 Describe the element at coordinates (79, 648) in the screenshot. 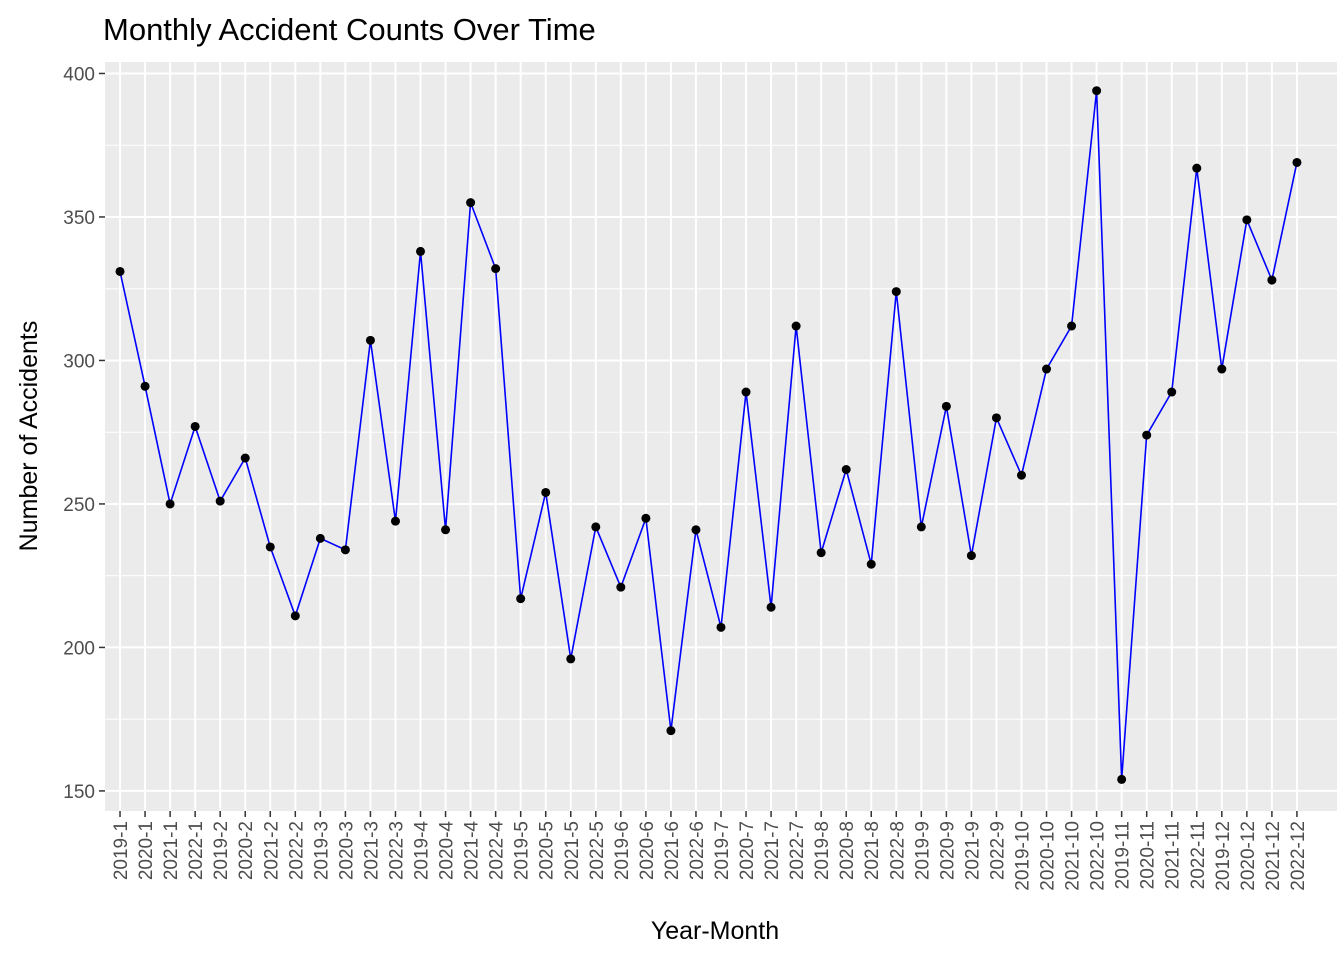

I see `y-tick-label: 200` at that location.